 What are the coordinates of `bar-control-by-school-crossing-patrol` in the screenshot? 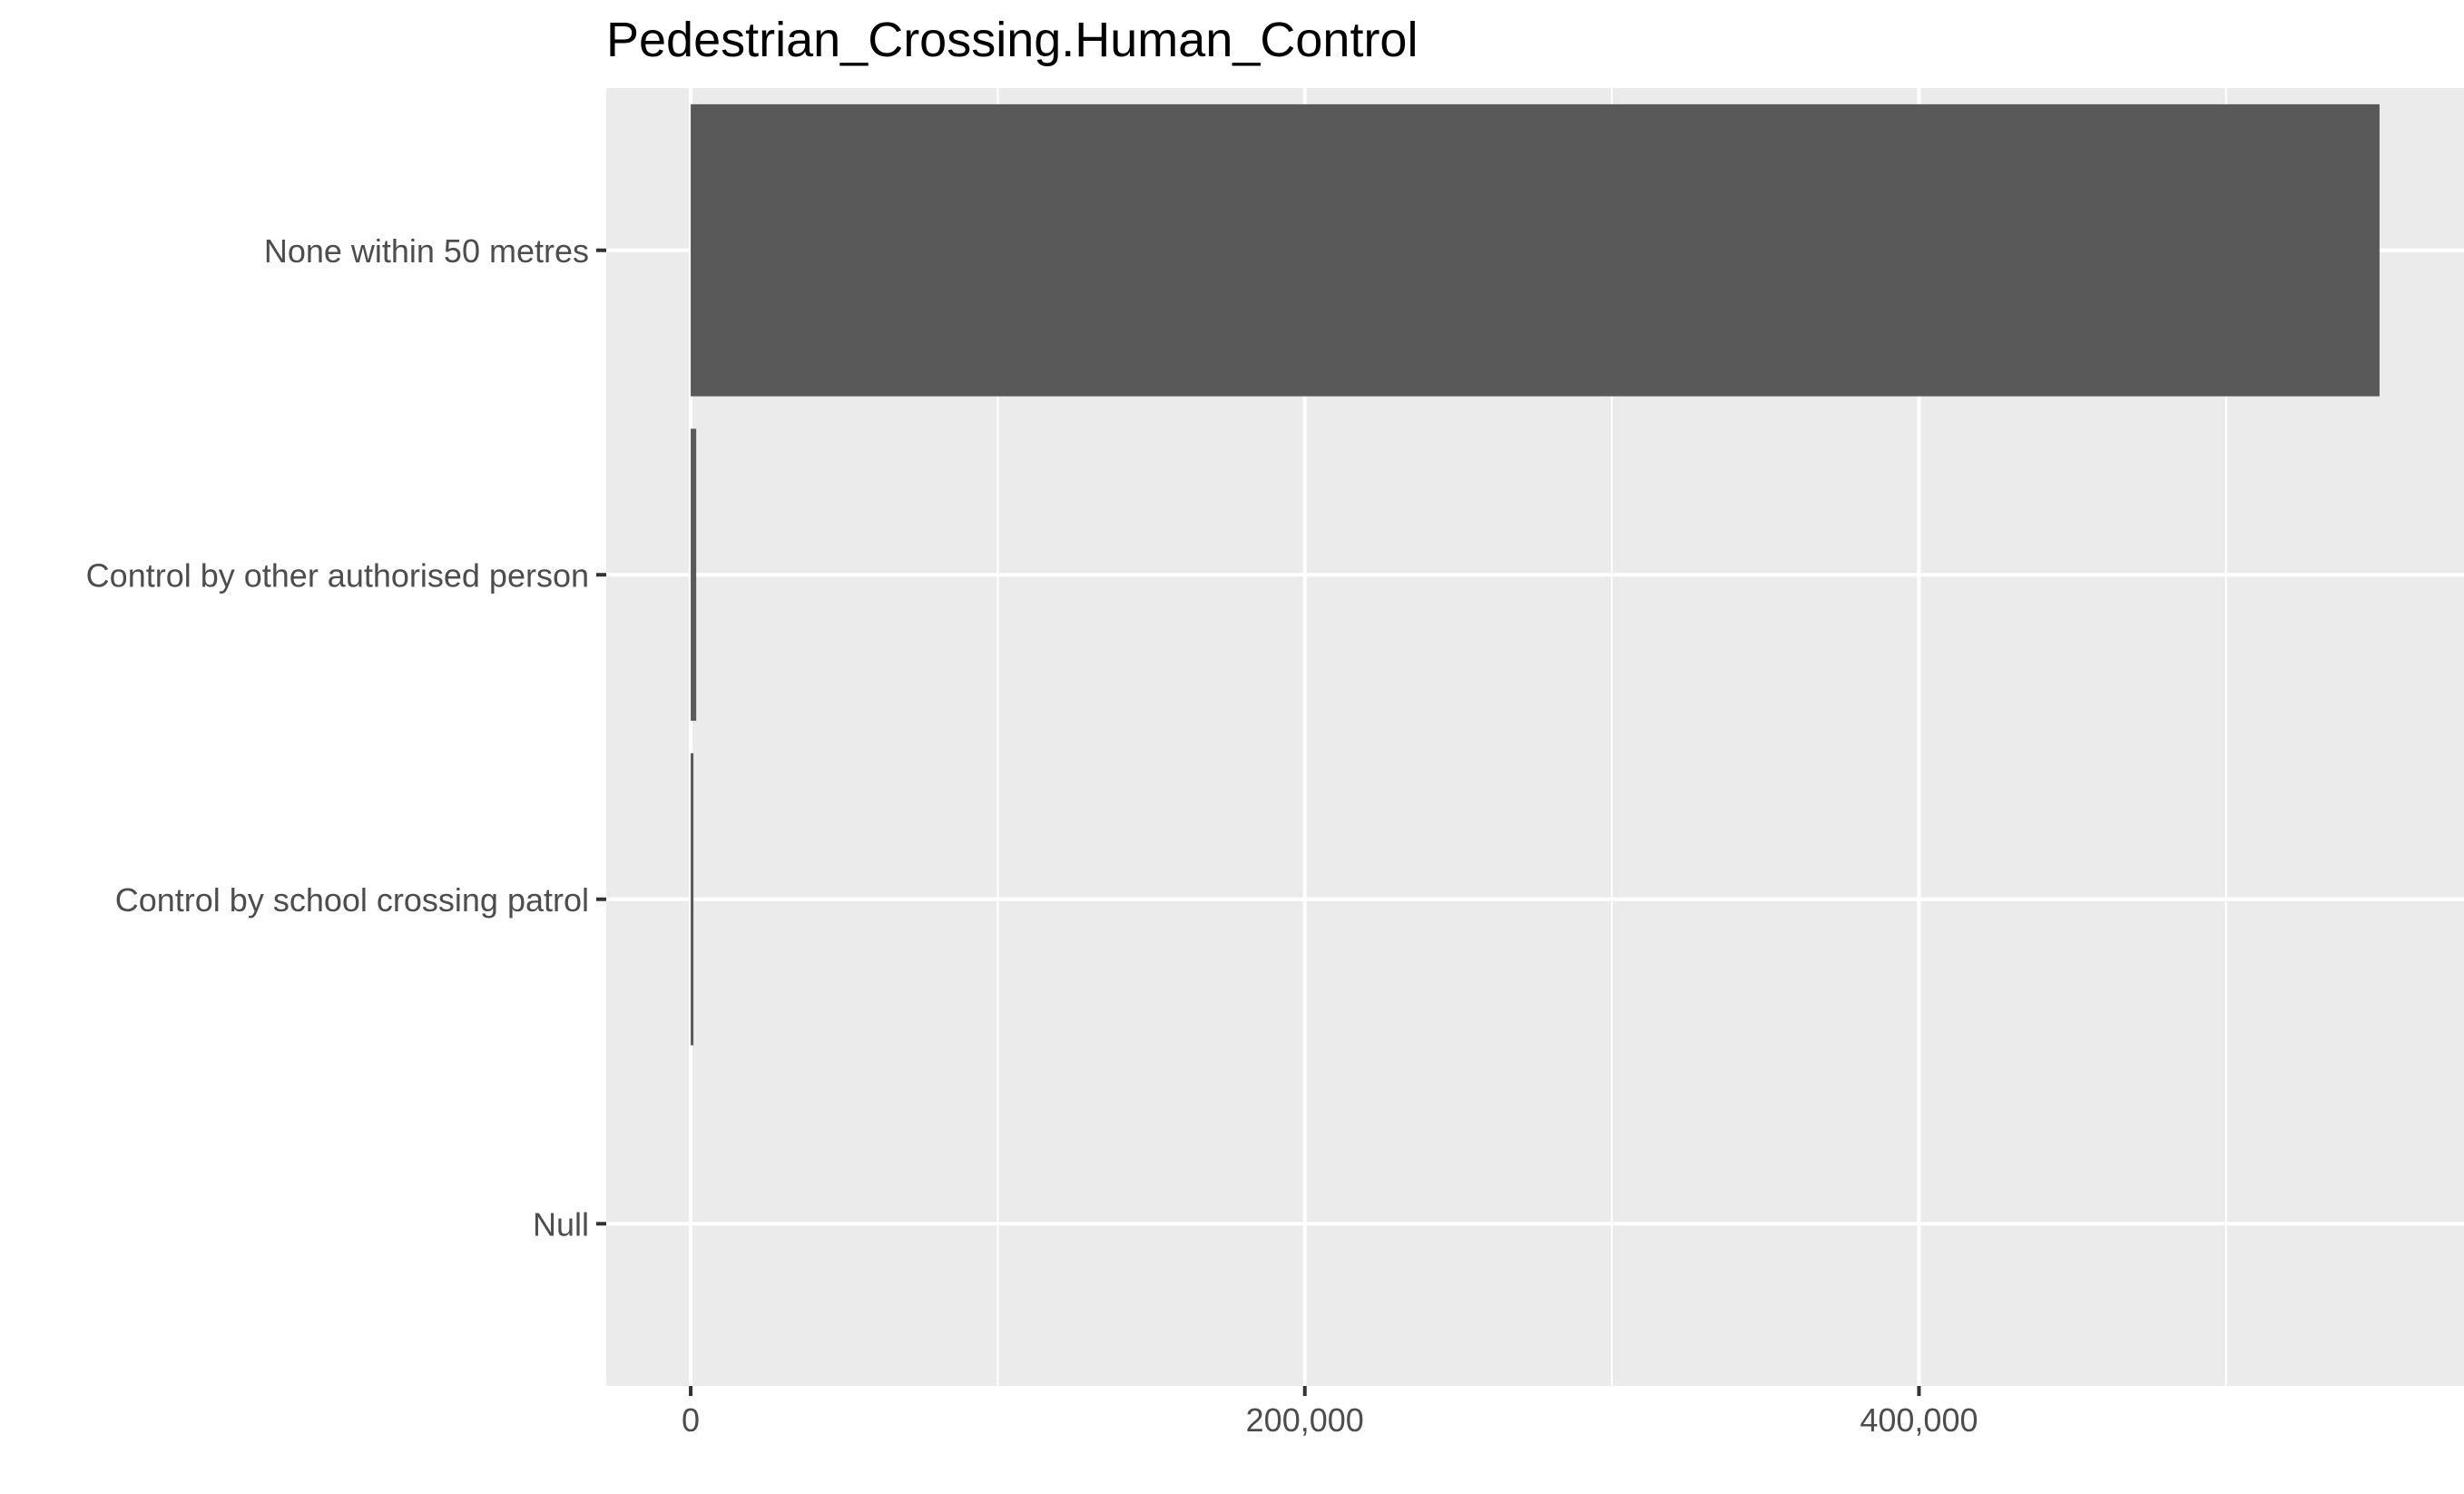 It's located at (692, 899).